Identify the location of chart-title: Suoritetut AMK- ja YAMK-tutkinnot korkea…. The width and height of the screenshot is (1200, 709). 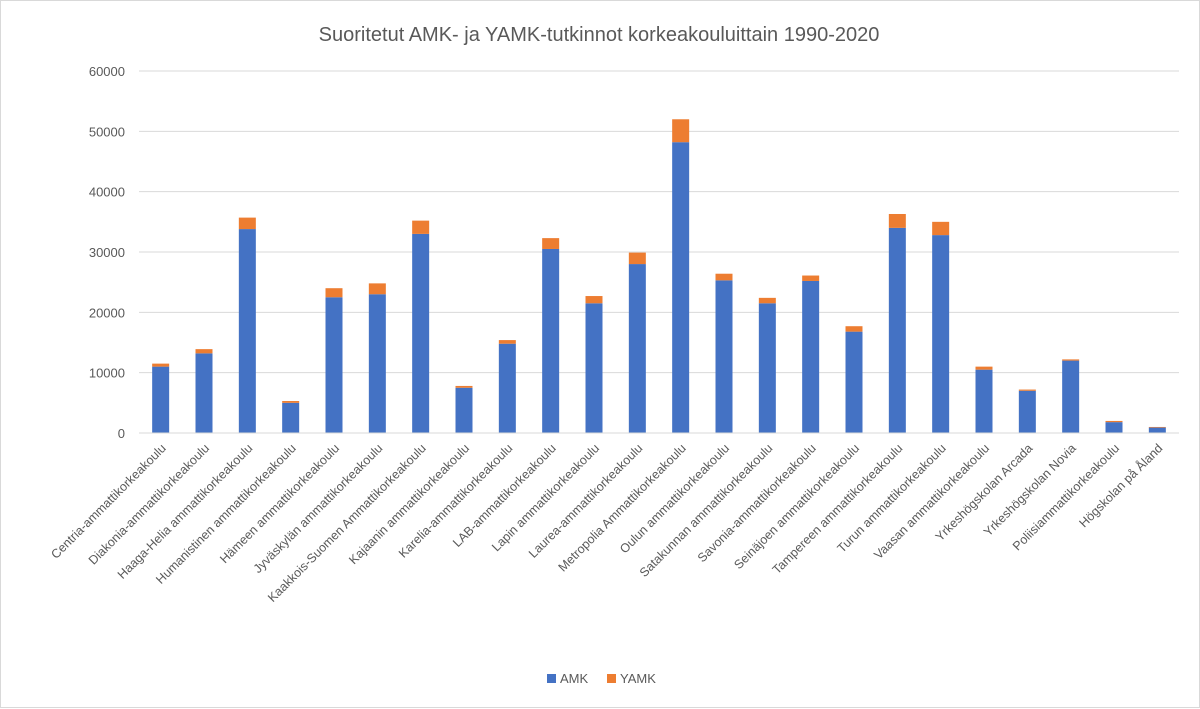
(599, 35).